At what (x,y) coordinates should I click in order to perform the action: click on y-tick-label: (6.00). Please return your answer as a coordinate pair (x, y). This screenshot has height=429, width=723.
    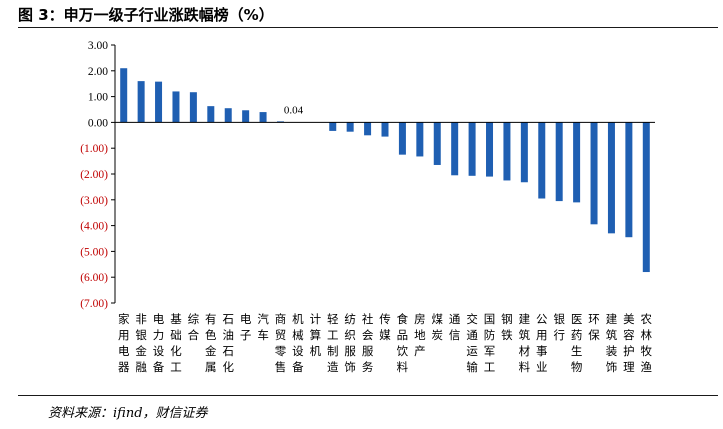
    Looking at the image, I should click on (94, 278).